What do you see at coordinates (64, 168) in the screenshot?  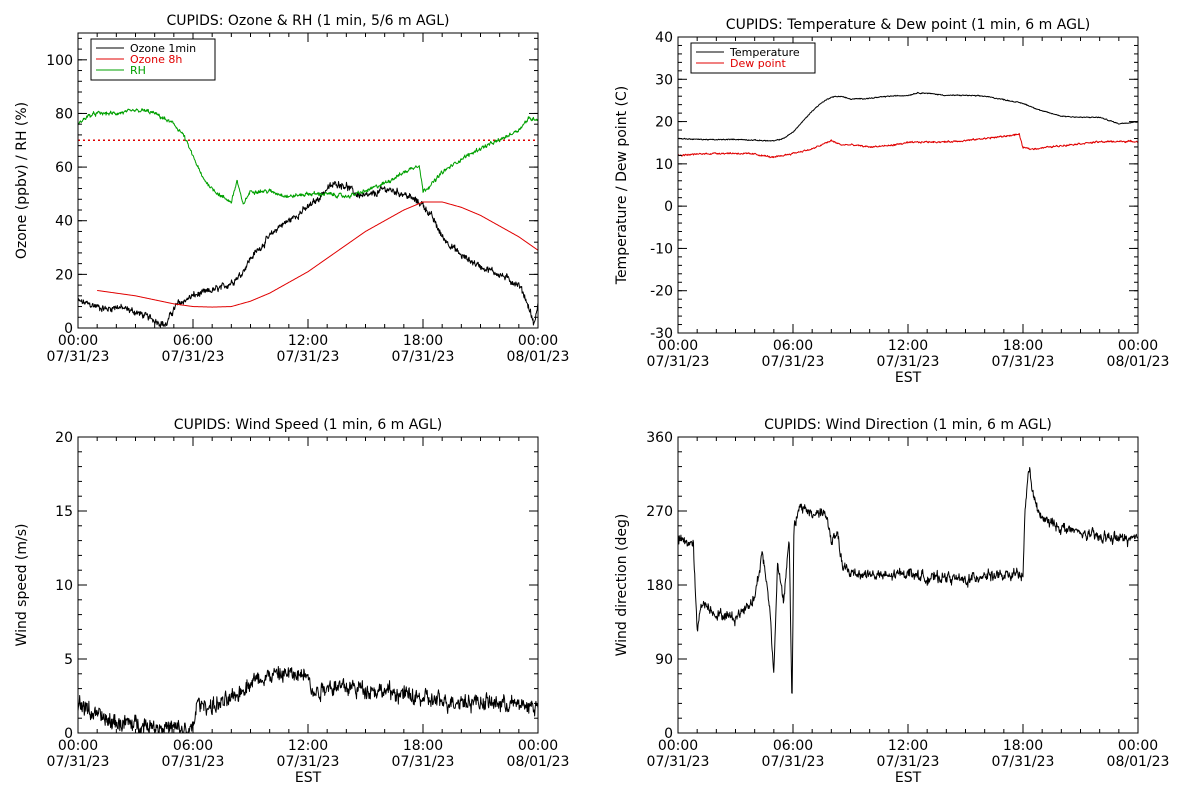 I see `y-tick-label: 60` at bounding box center [64, 168].